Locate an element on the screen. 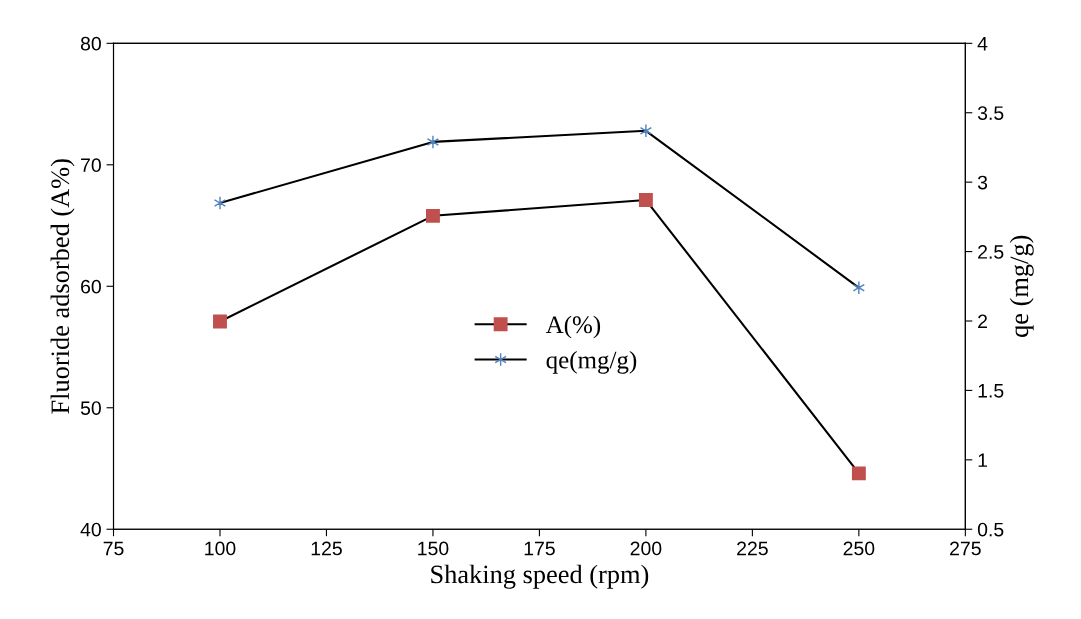  y-axis-title: Fluoride adsorbed (A%) is located at coordinates (62, 286).